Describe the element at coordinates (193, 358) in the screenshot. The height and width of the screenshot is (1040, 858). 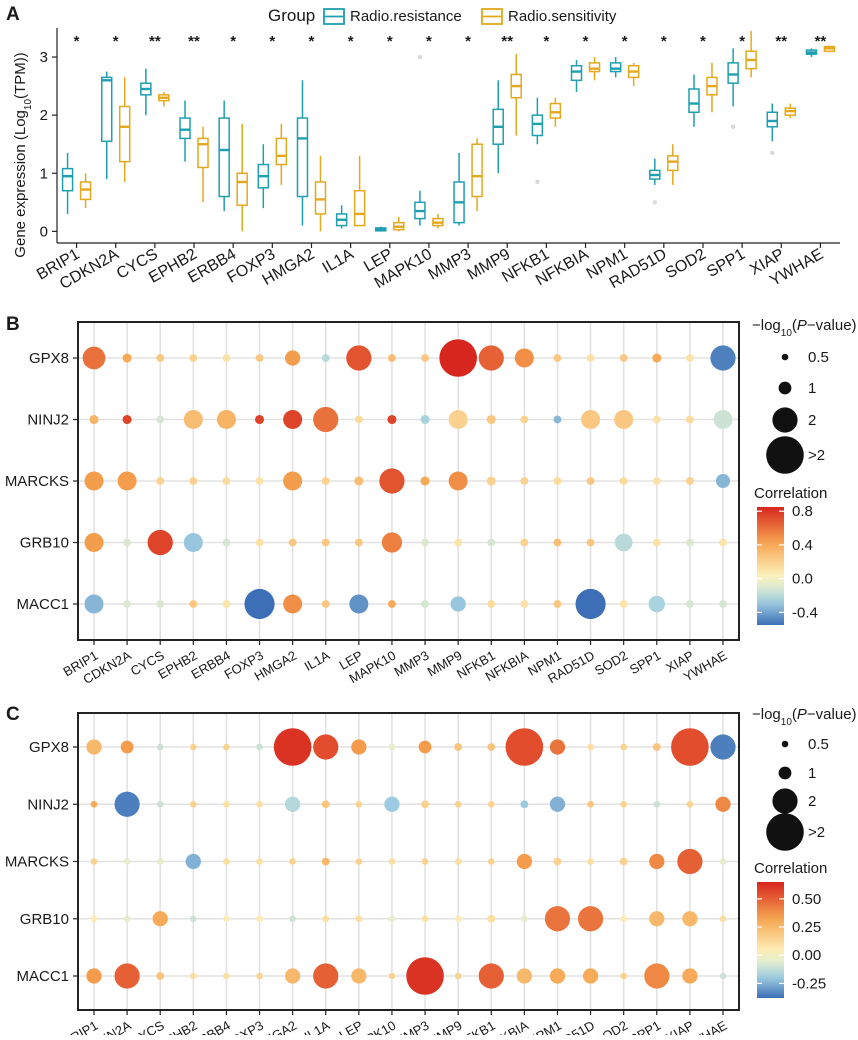
I see `dot-gpx8-ephb2` at that location.